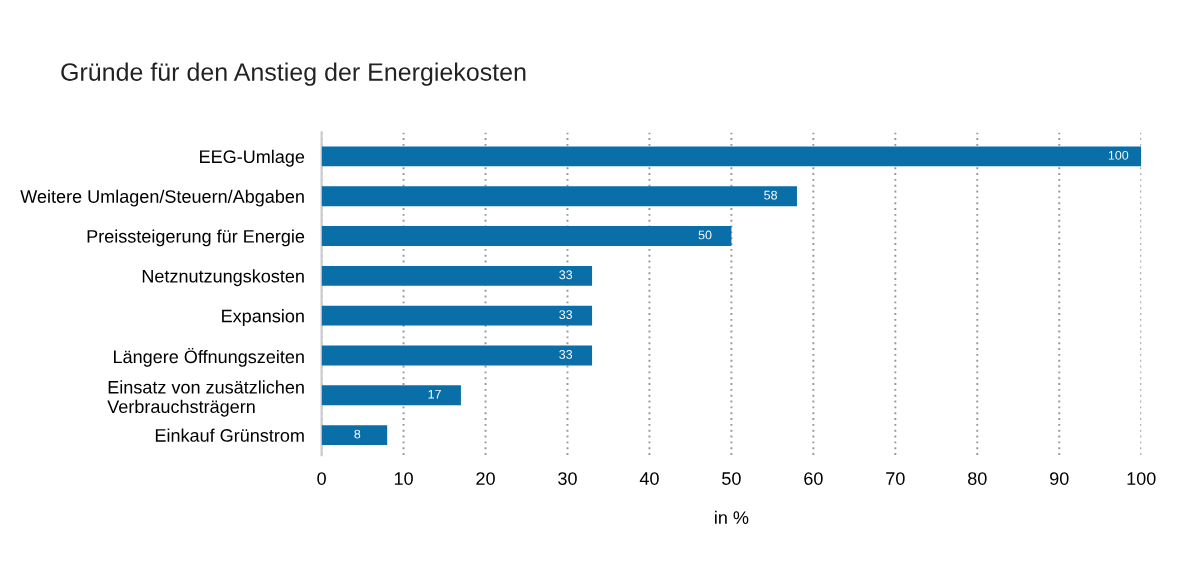 This screenshot has width=1200, height=576. I want to click on y-tick-label: Längere Öffnungszeiten, so click(209, 357).